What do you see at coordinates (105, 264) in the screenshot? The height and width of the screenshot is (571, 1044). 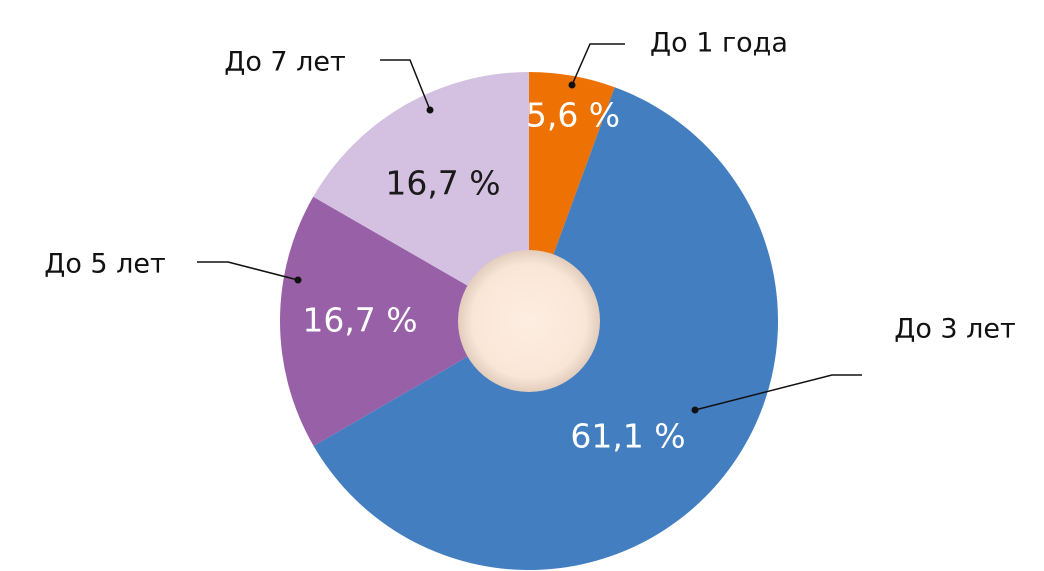 I see `category-label: До 5 лет` at bounding box center [105, 264].